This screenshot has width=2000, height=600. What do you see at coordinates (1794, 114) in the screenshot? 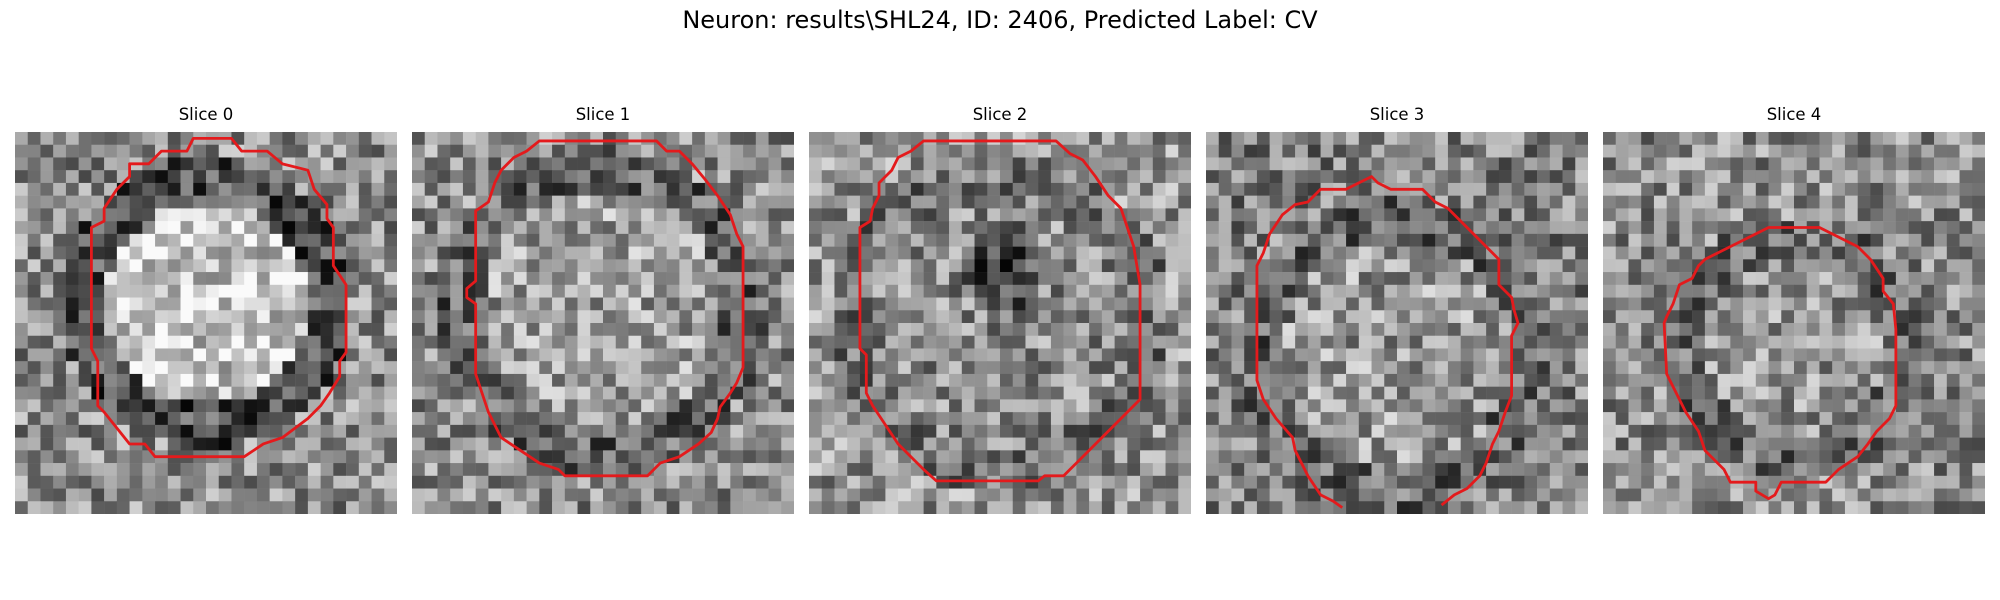
I see `slice-label: Slice 4` at bounding box center [1794, 114].